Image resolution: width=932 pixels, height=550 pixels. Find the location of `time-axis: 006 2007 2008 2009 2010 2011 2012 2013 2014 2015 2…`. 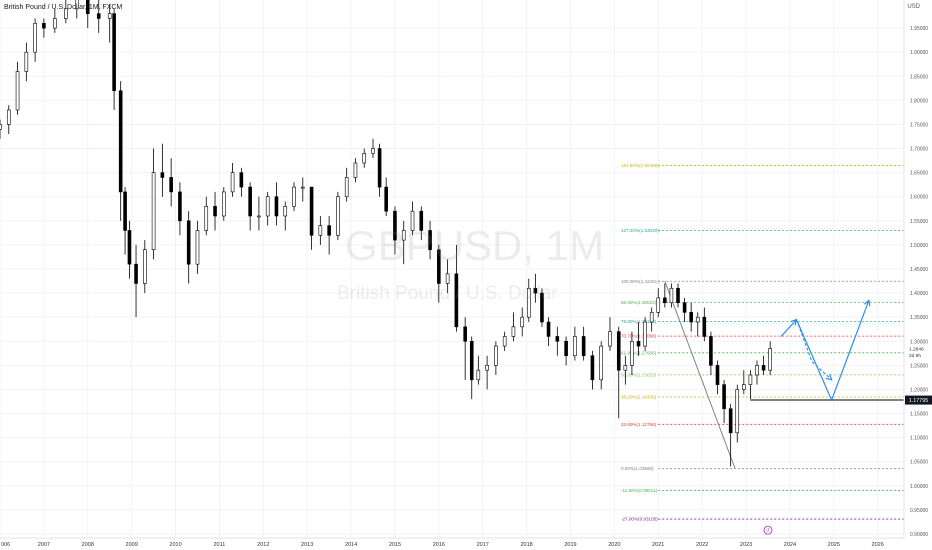

time-axis: 006 2007 2008 2009 2010 2011 2012 2013 2014 2015 2… is located at coordinates (442, 545).